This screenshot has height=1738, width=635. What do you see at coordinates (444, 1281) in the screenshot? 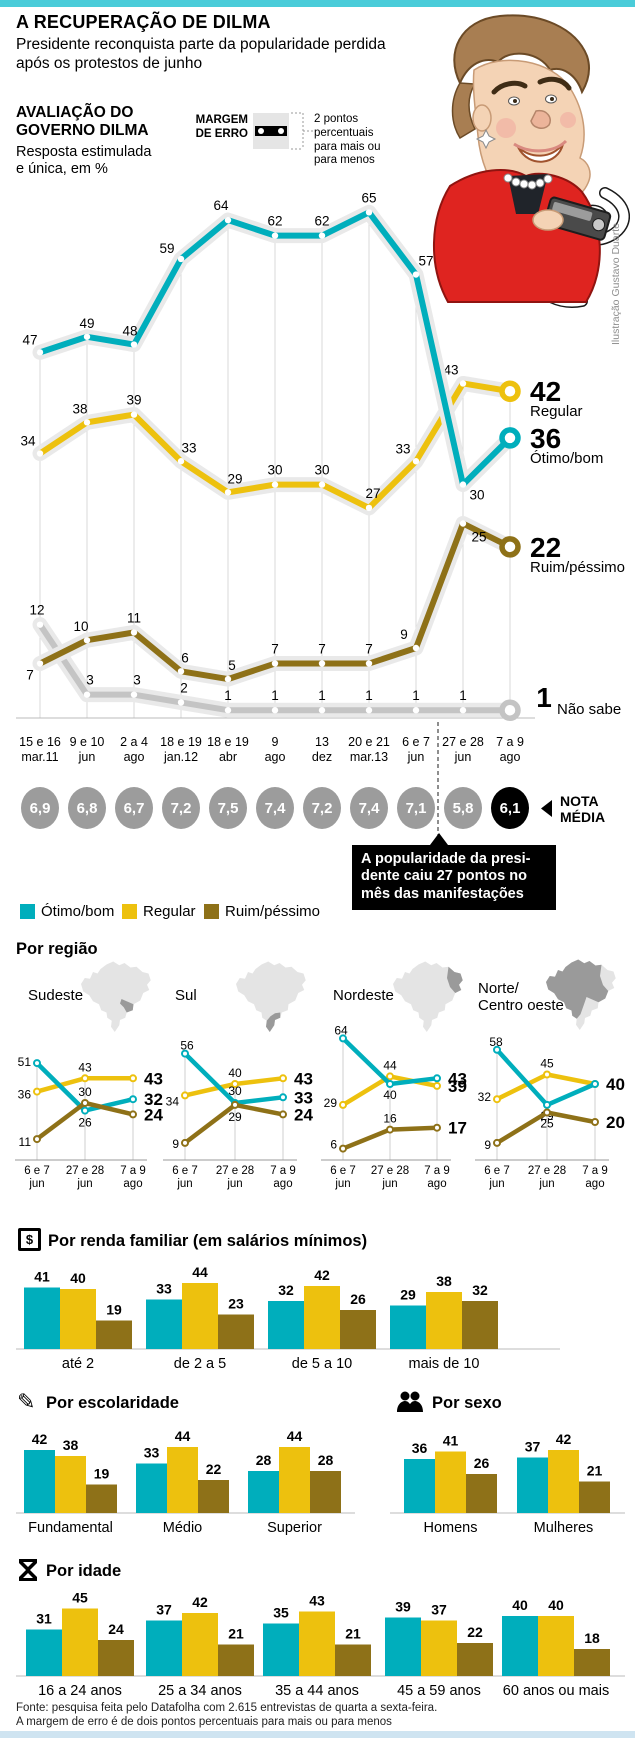
I see `svg-text: 38` at bounding box center [444, 1281].